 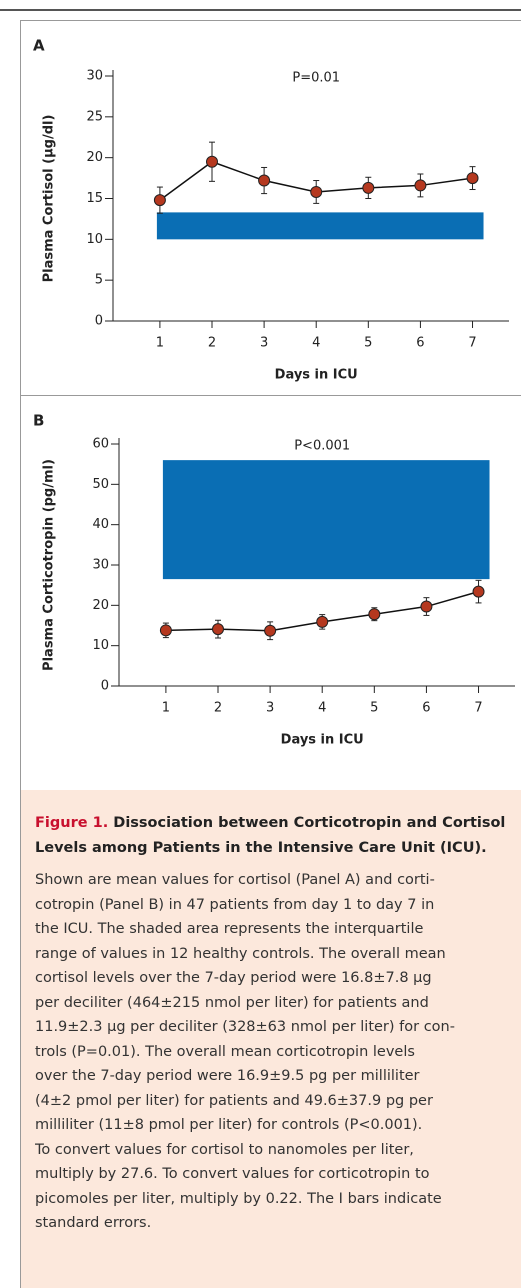 I want to click on y-tick-label: 25, so click(x=94, y=116).